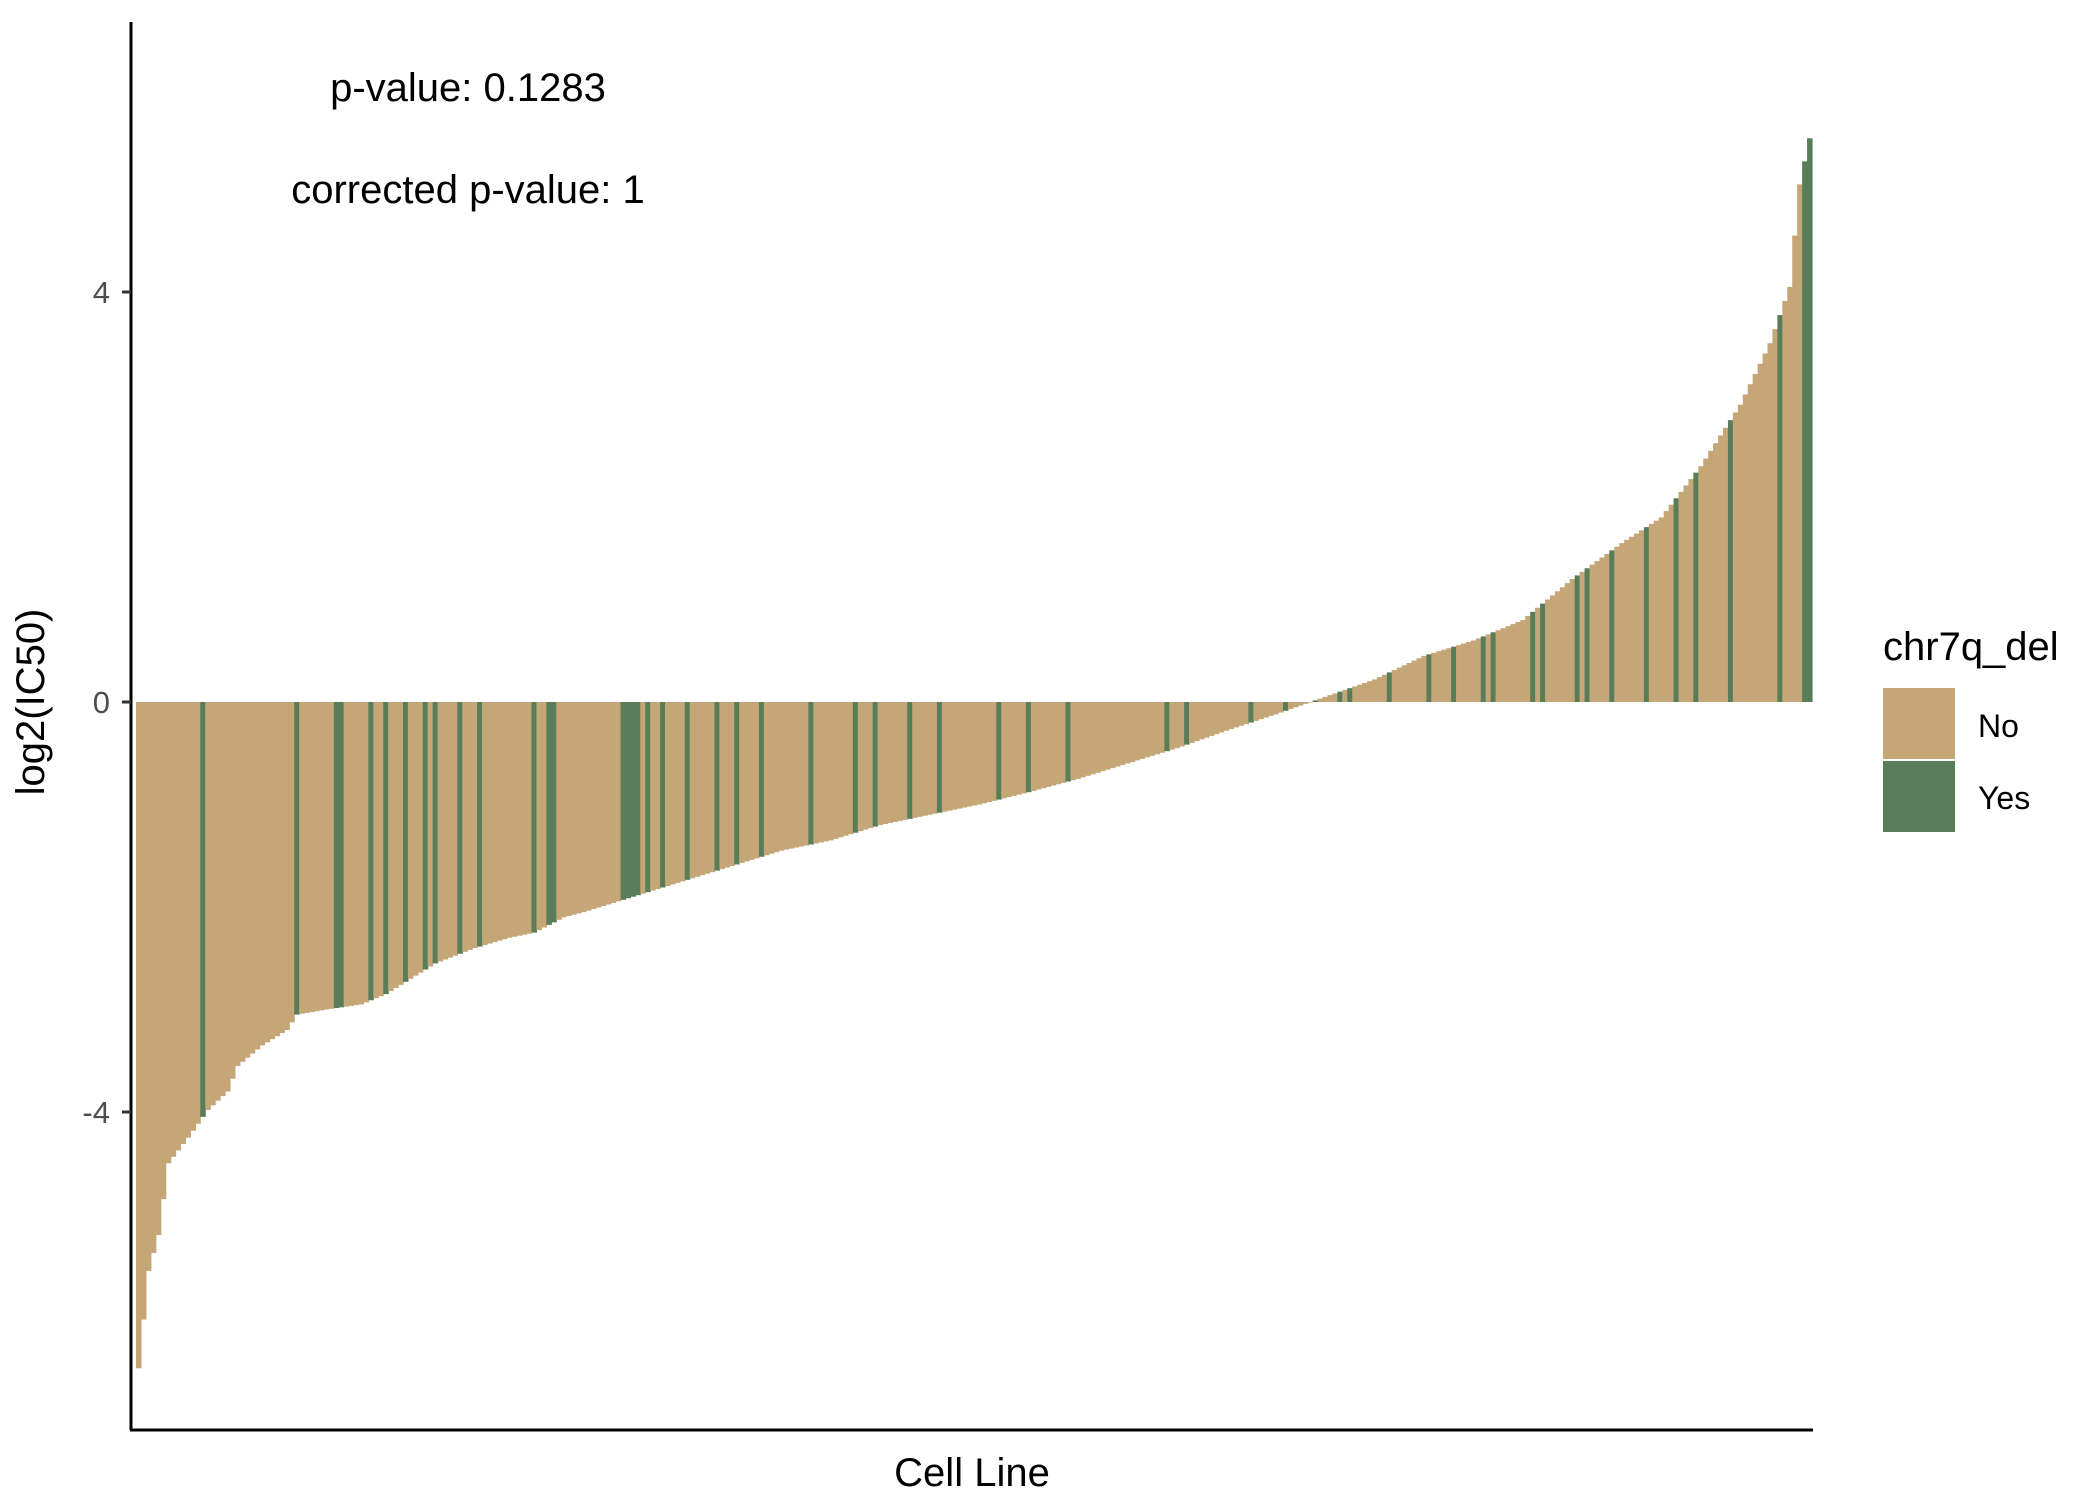 This screenshot has height=1499, width=2099. I want to click on y-tick-label: 0, so click(101, 702).